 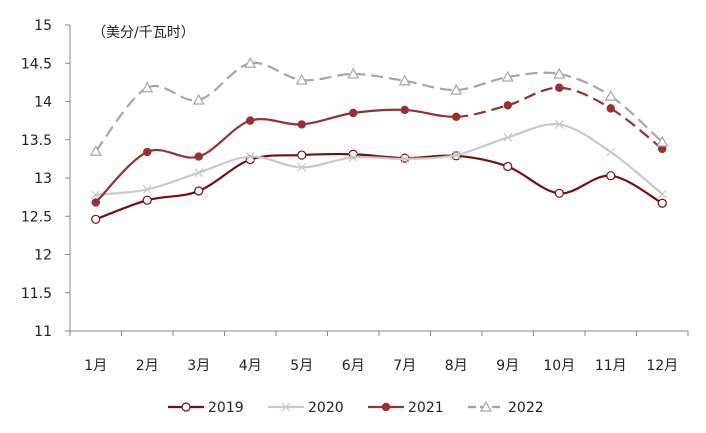 I want to click on legend-marker-2022, so click(x=486, y=406).